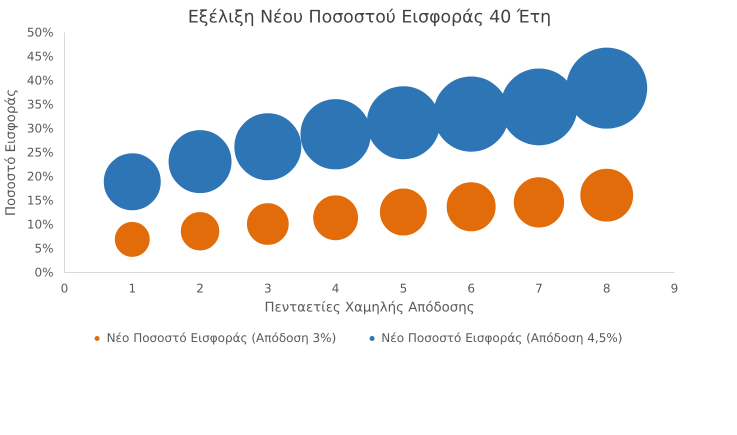 The width and height of the screenshot is (737, 435). Describe the element at coordinates (200, 289) in the screenshot. I see `x-tick-label: 2` at that location.